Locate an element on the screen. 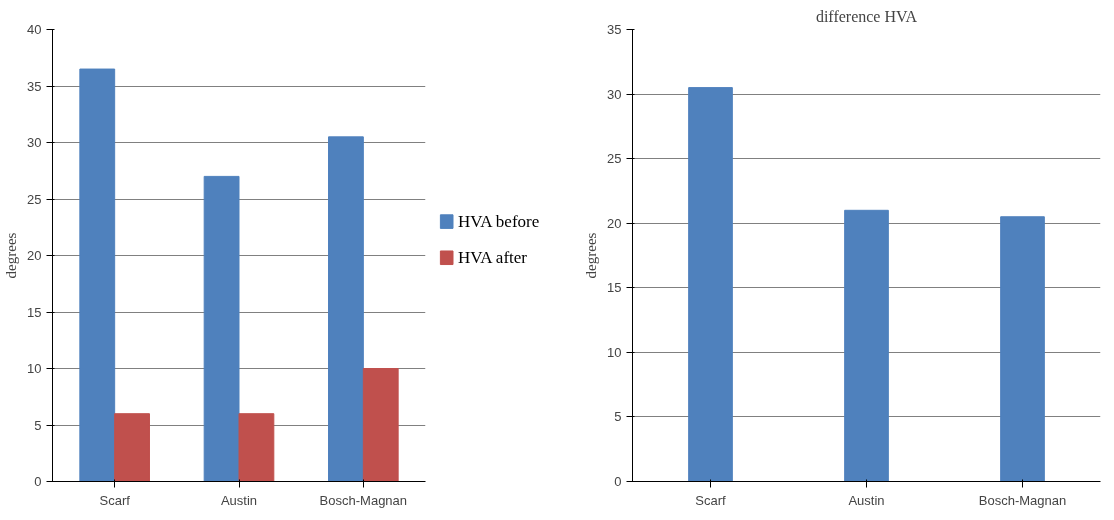  legend-label: HVA after is located at coordinates (492, 258).